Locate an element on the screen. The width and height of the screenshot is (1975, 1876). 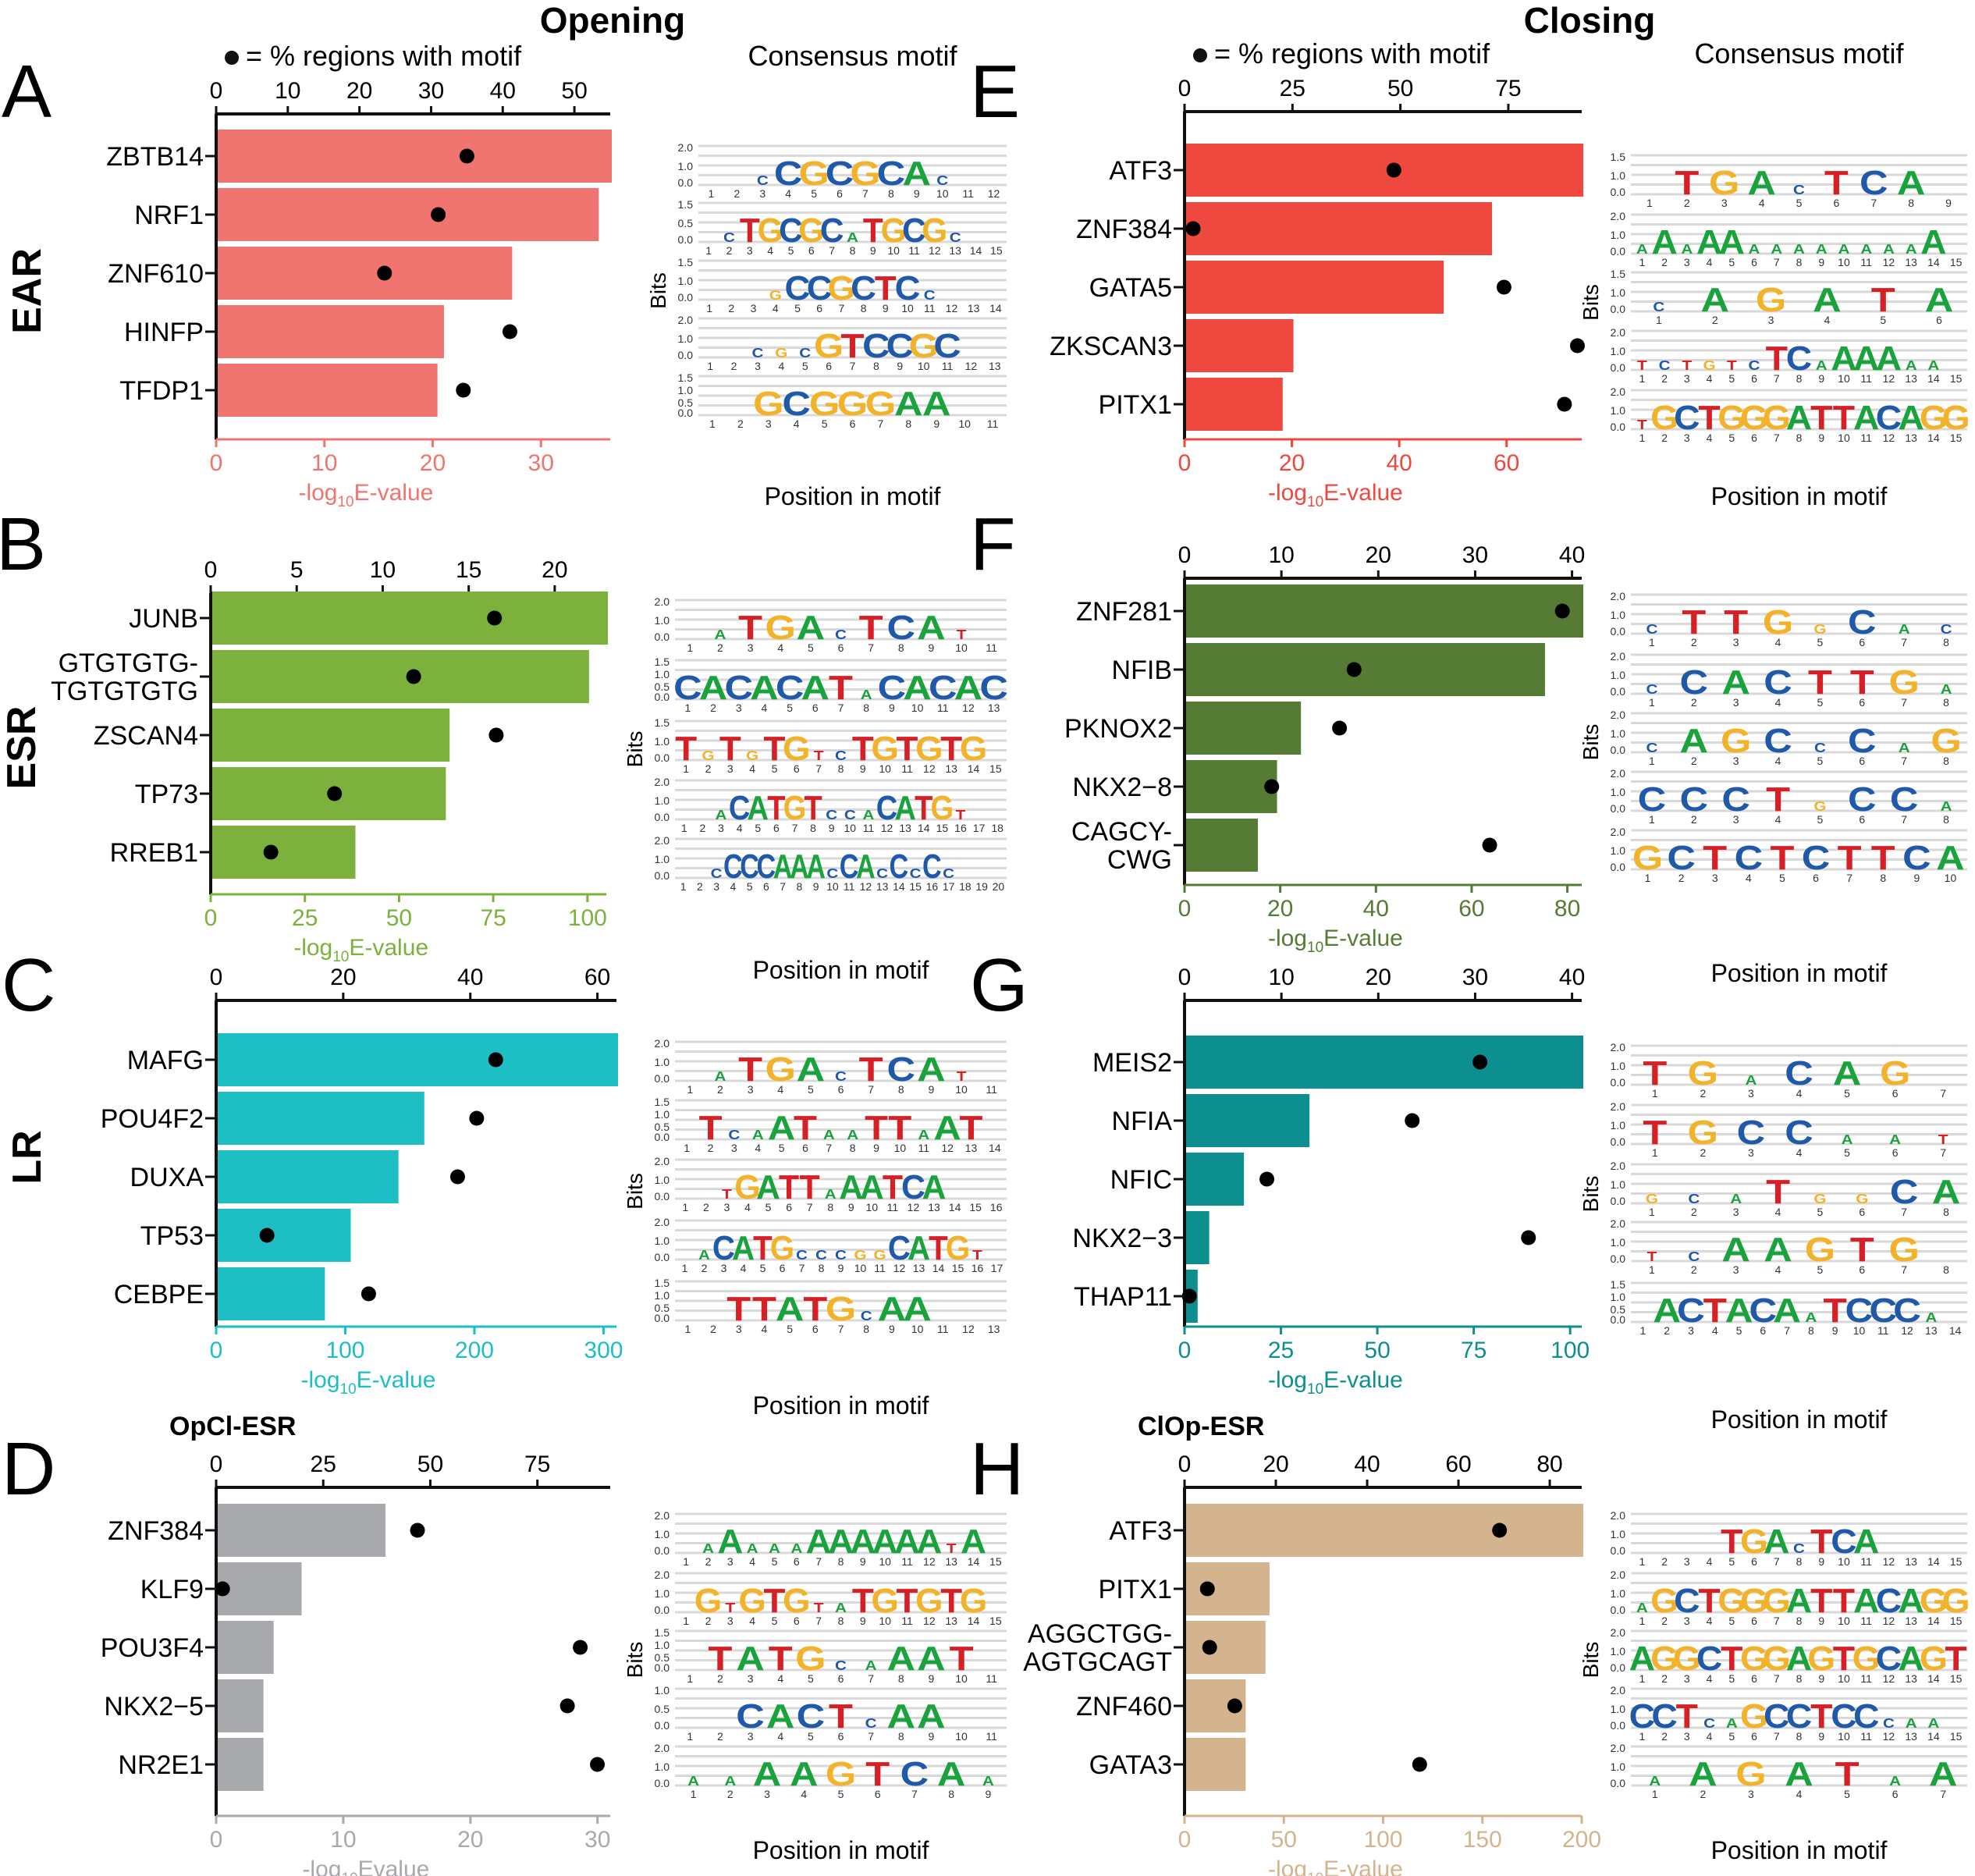
dot-legend-label: = % regions with motif is located at coordinates (1352, 53).